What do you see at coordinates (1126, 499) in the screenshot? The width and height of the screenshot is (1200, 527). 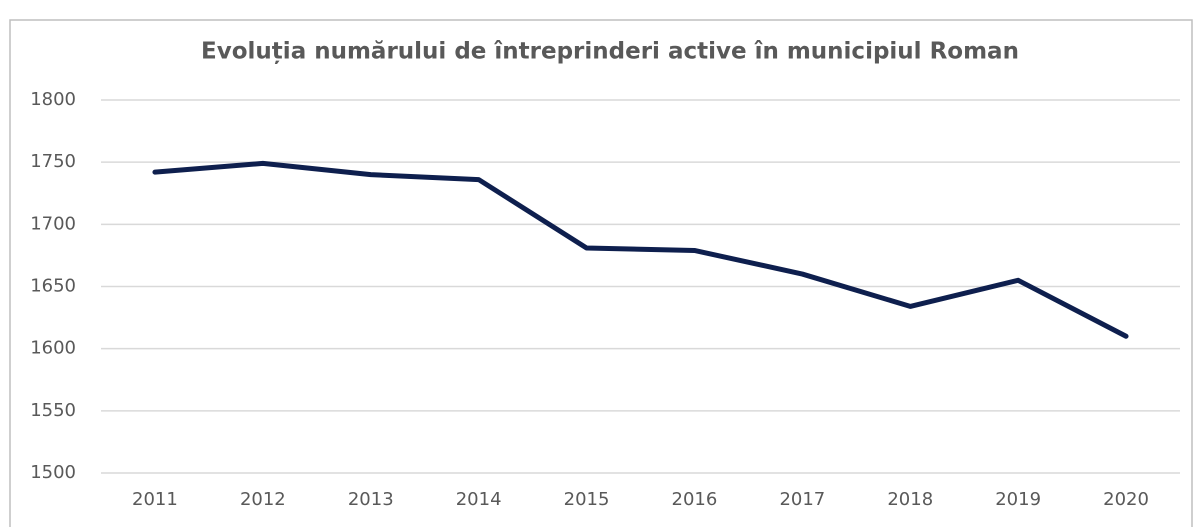 I see `x-tick-label: 2020` at bounding box center [1126, 499].